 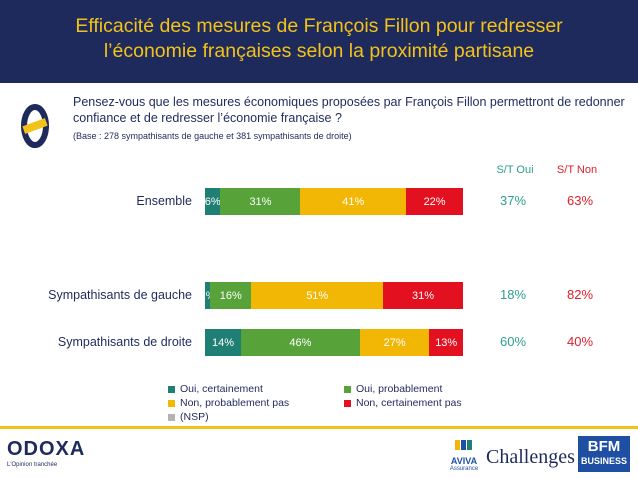 I want to click on data-label: 6%, so click(x=212, y=201).